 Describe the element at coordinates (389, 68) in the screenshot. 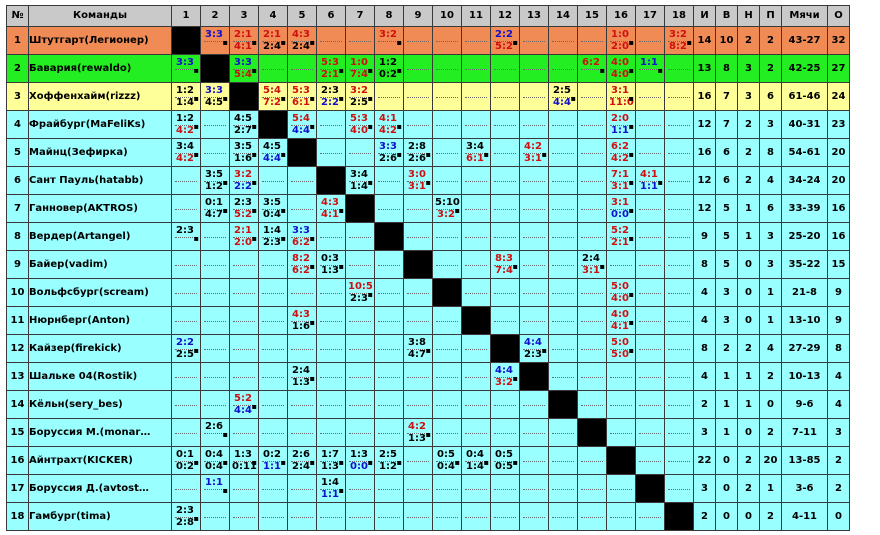

I see `match-cell: 1:2 0:2 ▪` at that location.